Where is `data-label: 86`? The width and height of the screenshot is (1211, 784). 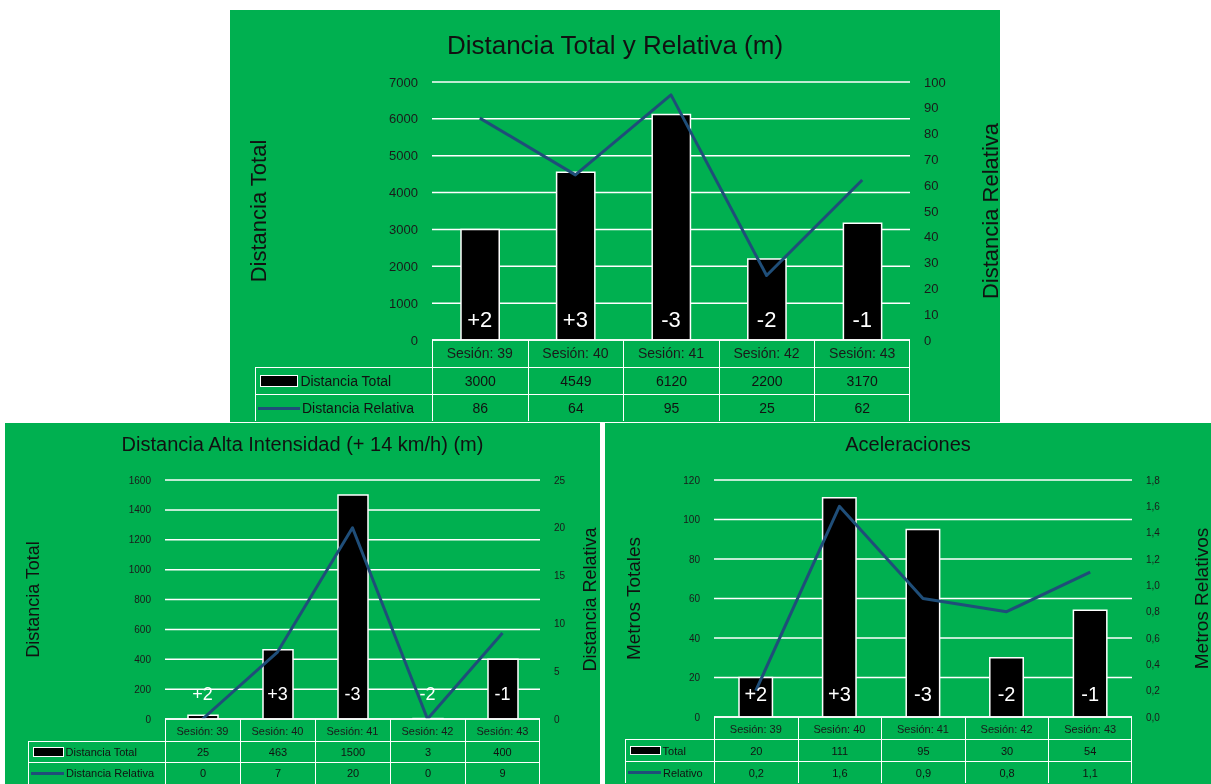
data-label: 86 is located at coordinates (480, 407).